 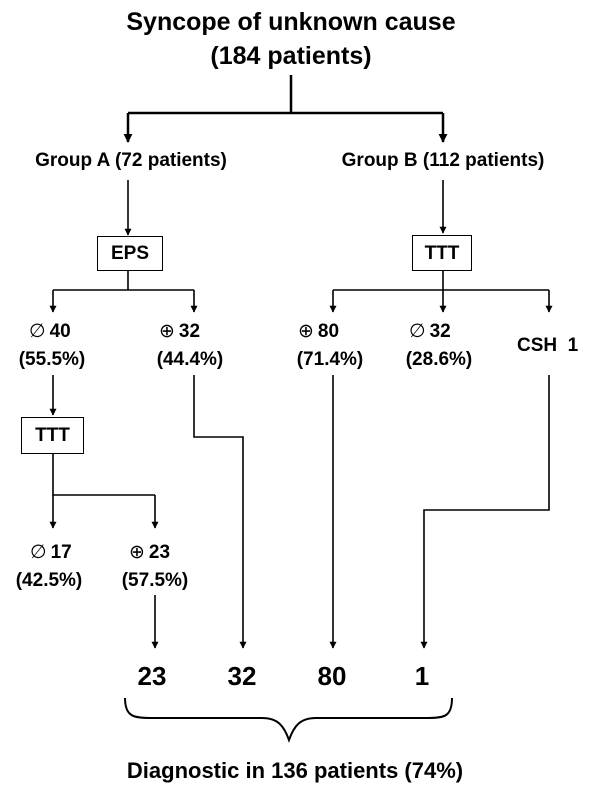 What do you see at coordinates (103, 475) in the screenshot?
I see `connector-ttt-a` at bounding box center [103, 475].